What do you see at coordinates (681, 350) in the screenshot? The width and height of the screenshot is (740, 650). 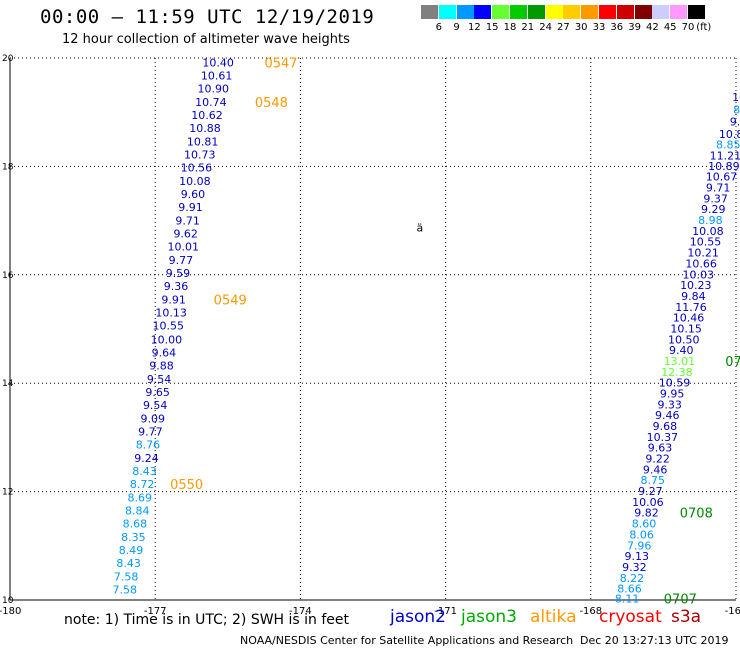 I see `wave-height-value: 9.40` at bounding box center [681, 350].